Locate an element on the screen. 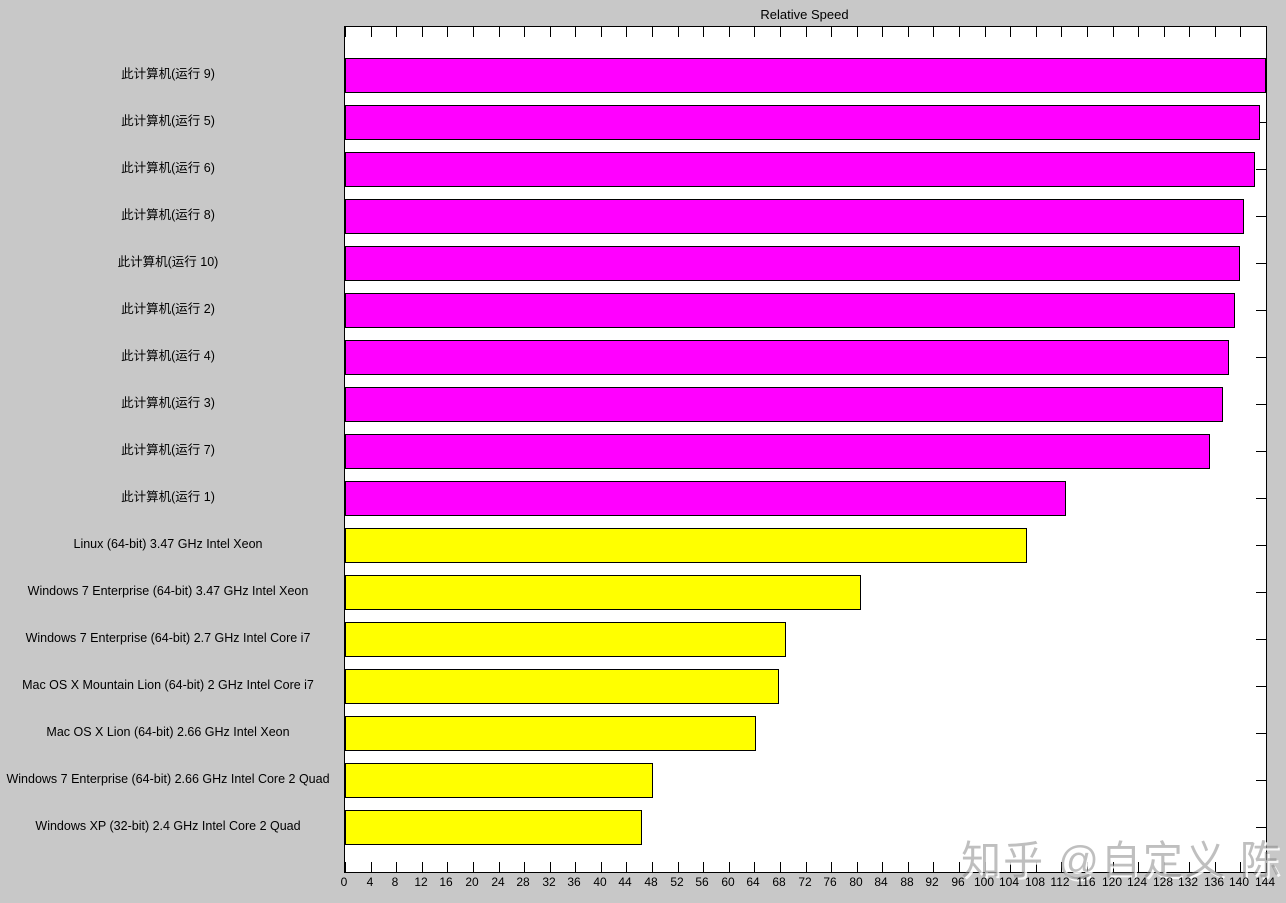 The height and width of the screenshot is (903, 1286). category-label: 此计算机(运行 1) is located at coordinates (168, 497).